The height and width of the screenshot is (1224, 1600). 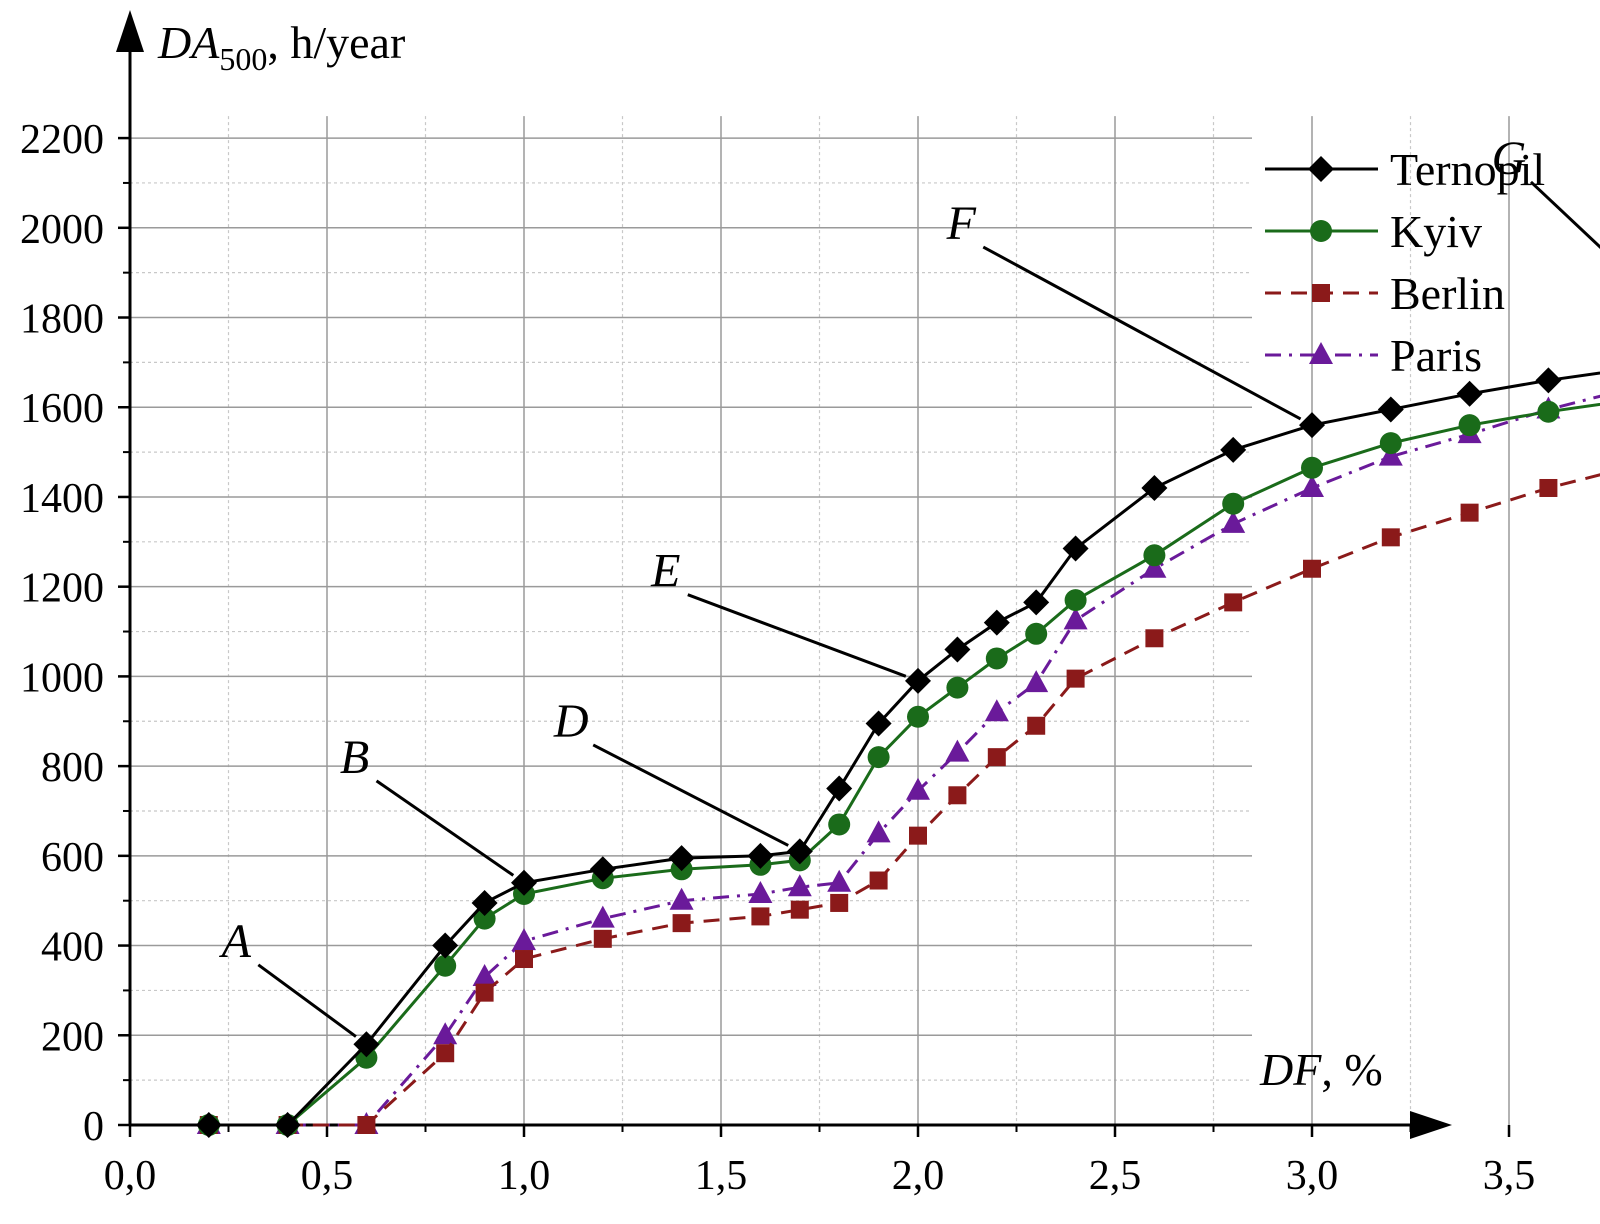 I want to click on y-axis-arrow, so click(x=130, y=31).